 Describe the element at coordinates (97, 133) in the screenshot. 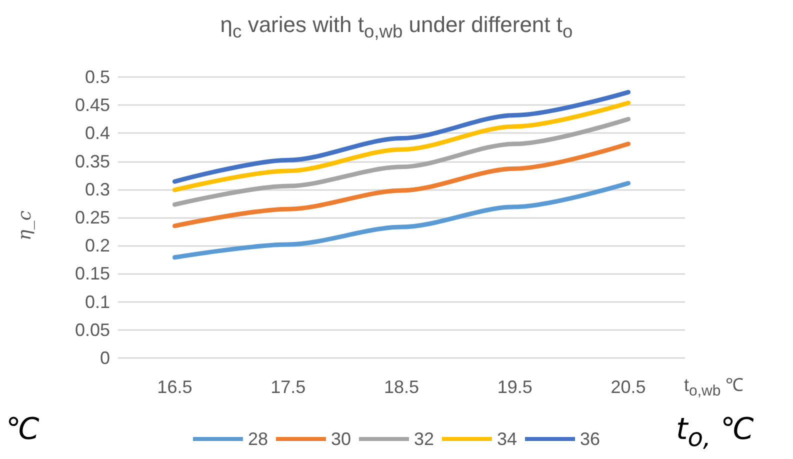

I see `y-tick-label: 0.4` at that location.